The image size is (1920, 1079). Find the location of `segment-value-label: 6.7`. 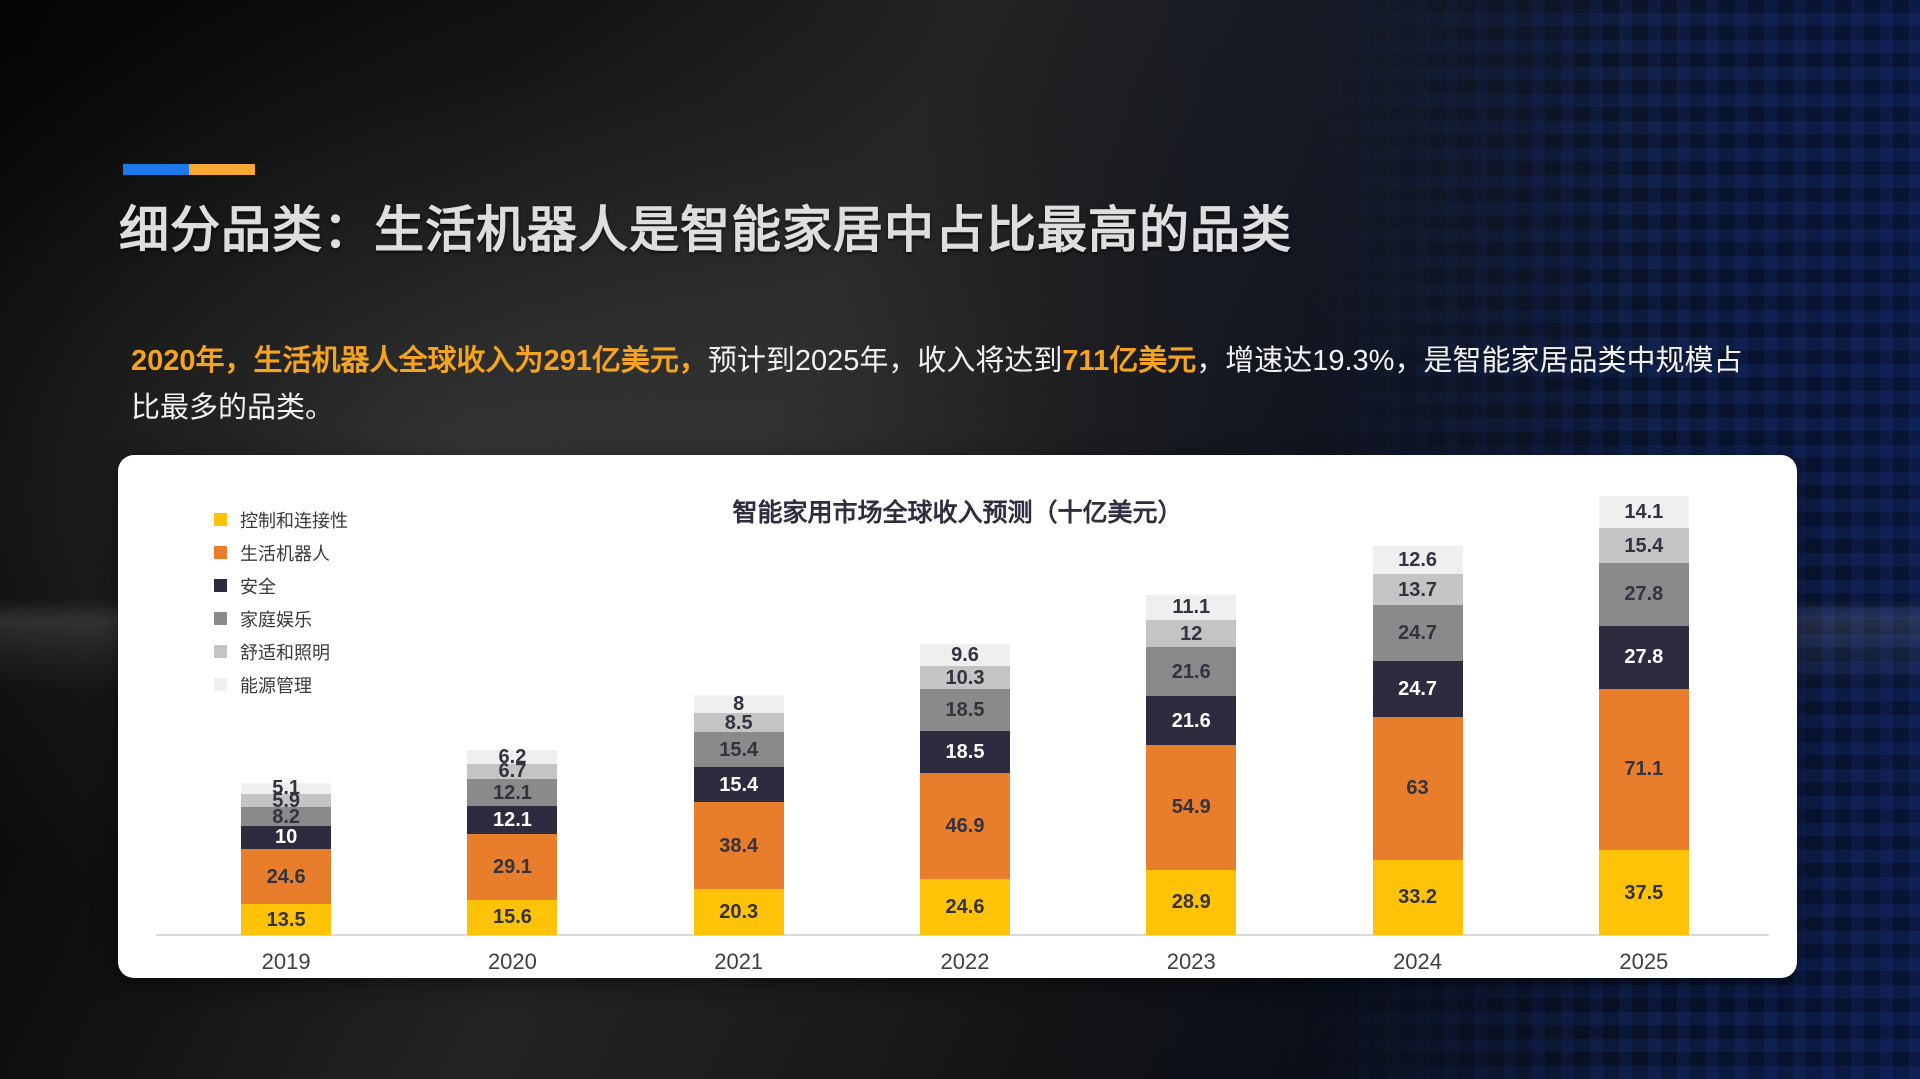

segment-value-label: 6.7 is located at coordinates (512, 771).